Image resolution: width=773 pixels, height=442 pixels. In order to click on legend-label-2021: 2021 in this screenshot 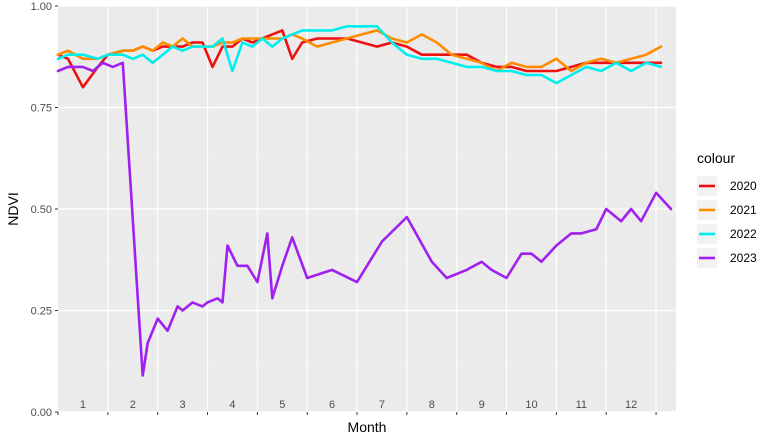, I will do `click(743, 210)`.